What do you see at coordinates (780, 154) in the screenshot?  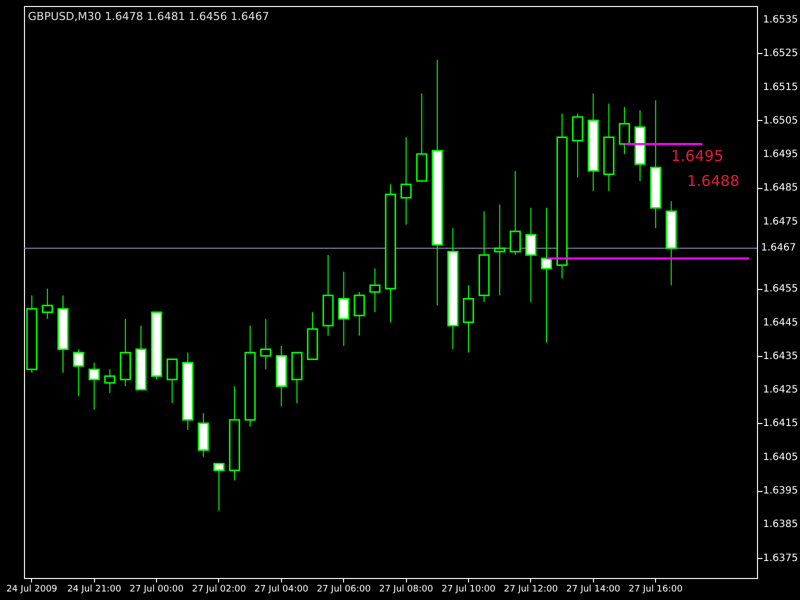 I see `y-tick-label: 1.6495` at bounding box center [780, 154].